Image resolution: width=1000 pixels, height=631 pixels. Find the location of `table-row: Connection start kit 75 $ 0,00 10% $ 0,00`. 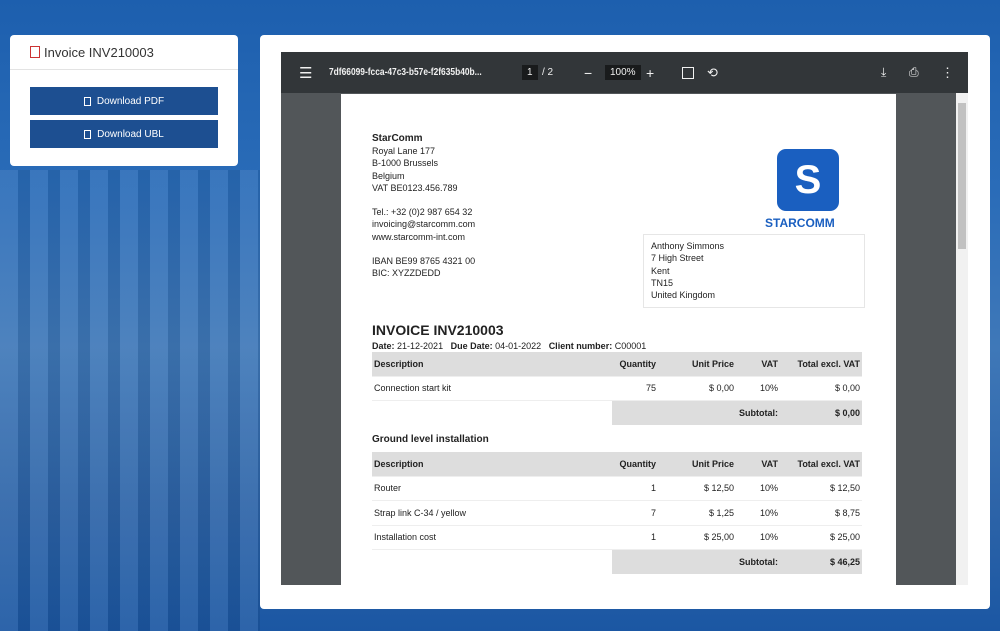

table-row: Connection start kit 75 $ 0,00 10% $ 0,00 is located at coordinates (617, 389).